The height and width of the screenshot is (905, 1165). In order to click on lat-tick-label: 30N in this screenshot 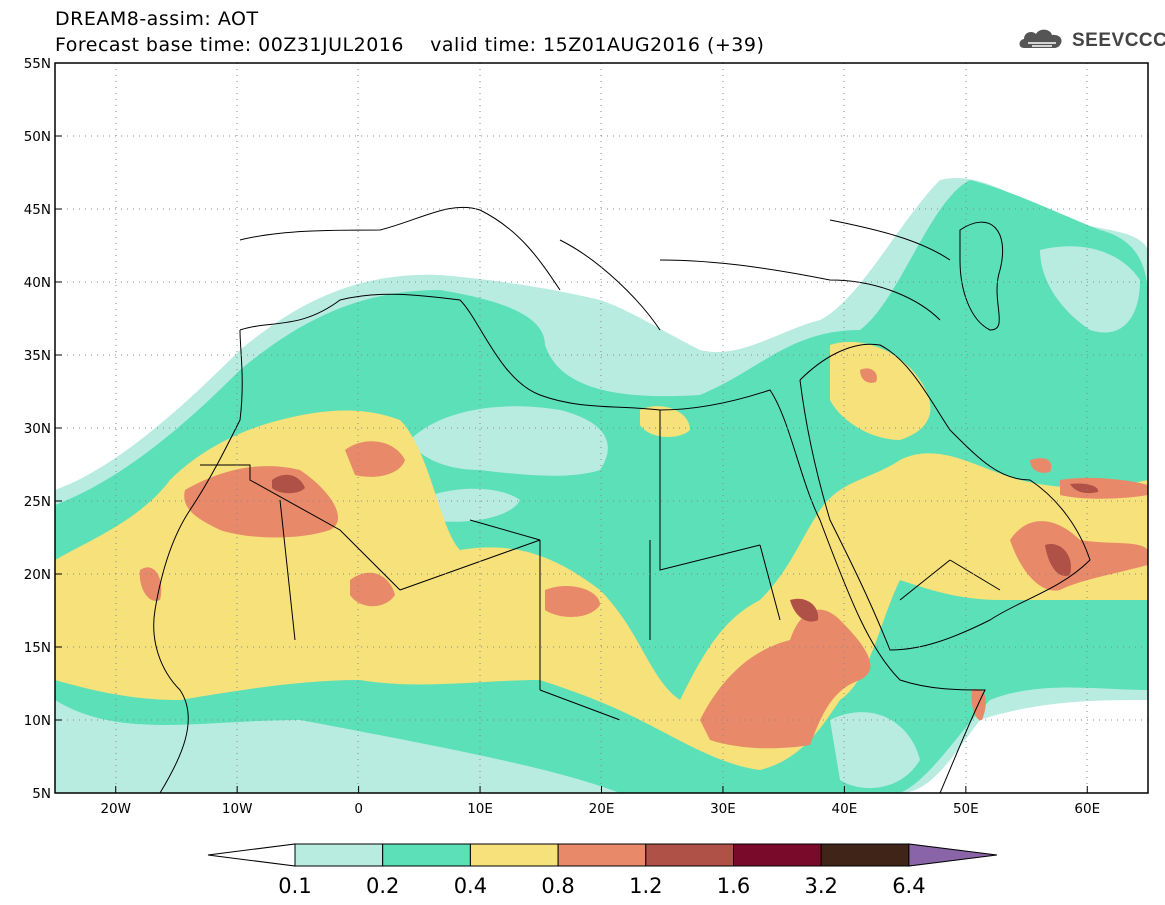, I will do `click(37, 429)`.